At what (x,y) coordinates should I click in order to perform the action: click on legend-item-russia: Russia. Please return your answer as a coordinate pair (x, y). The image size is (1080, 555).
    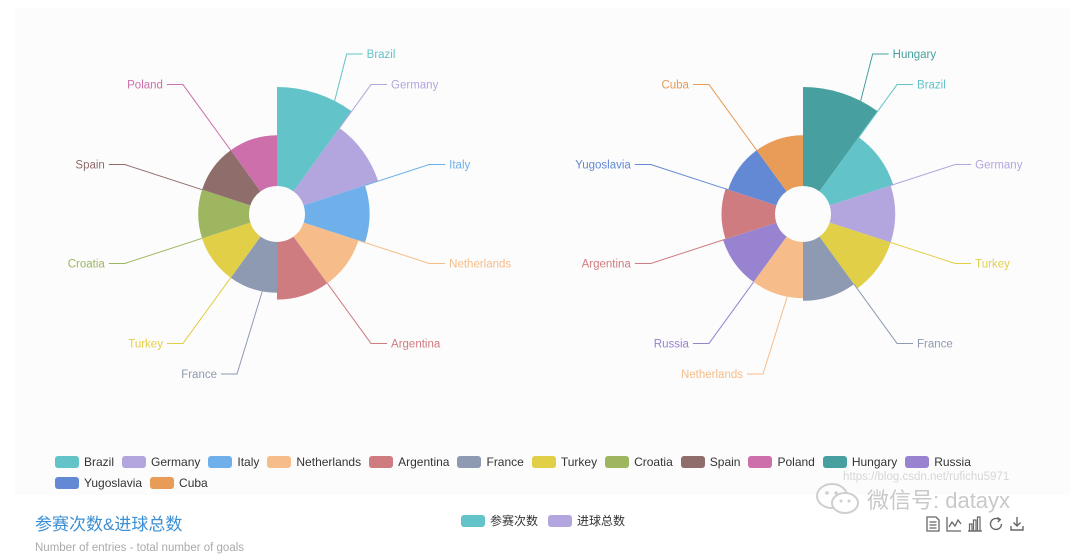
    Looking at the image, I should click on (938, 461).